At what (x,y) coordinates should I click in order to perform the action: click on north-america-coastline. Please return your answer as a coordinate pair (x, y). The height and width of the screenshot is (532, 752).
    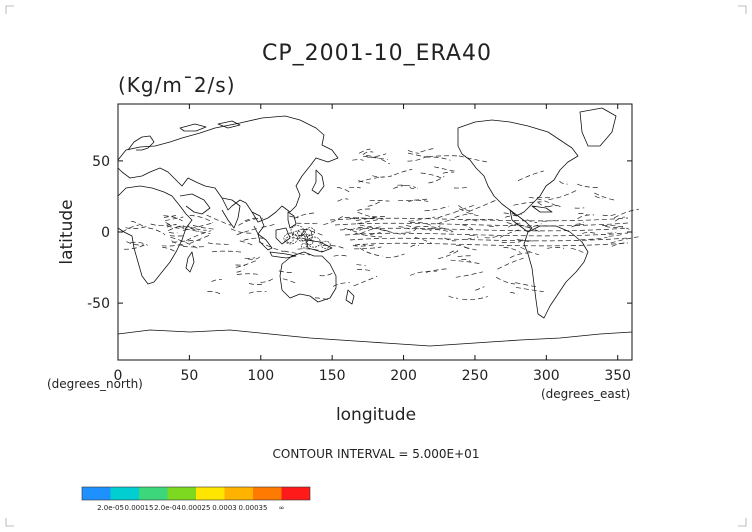
    Looking at the image, I should click on (518, 168).